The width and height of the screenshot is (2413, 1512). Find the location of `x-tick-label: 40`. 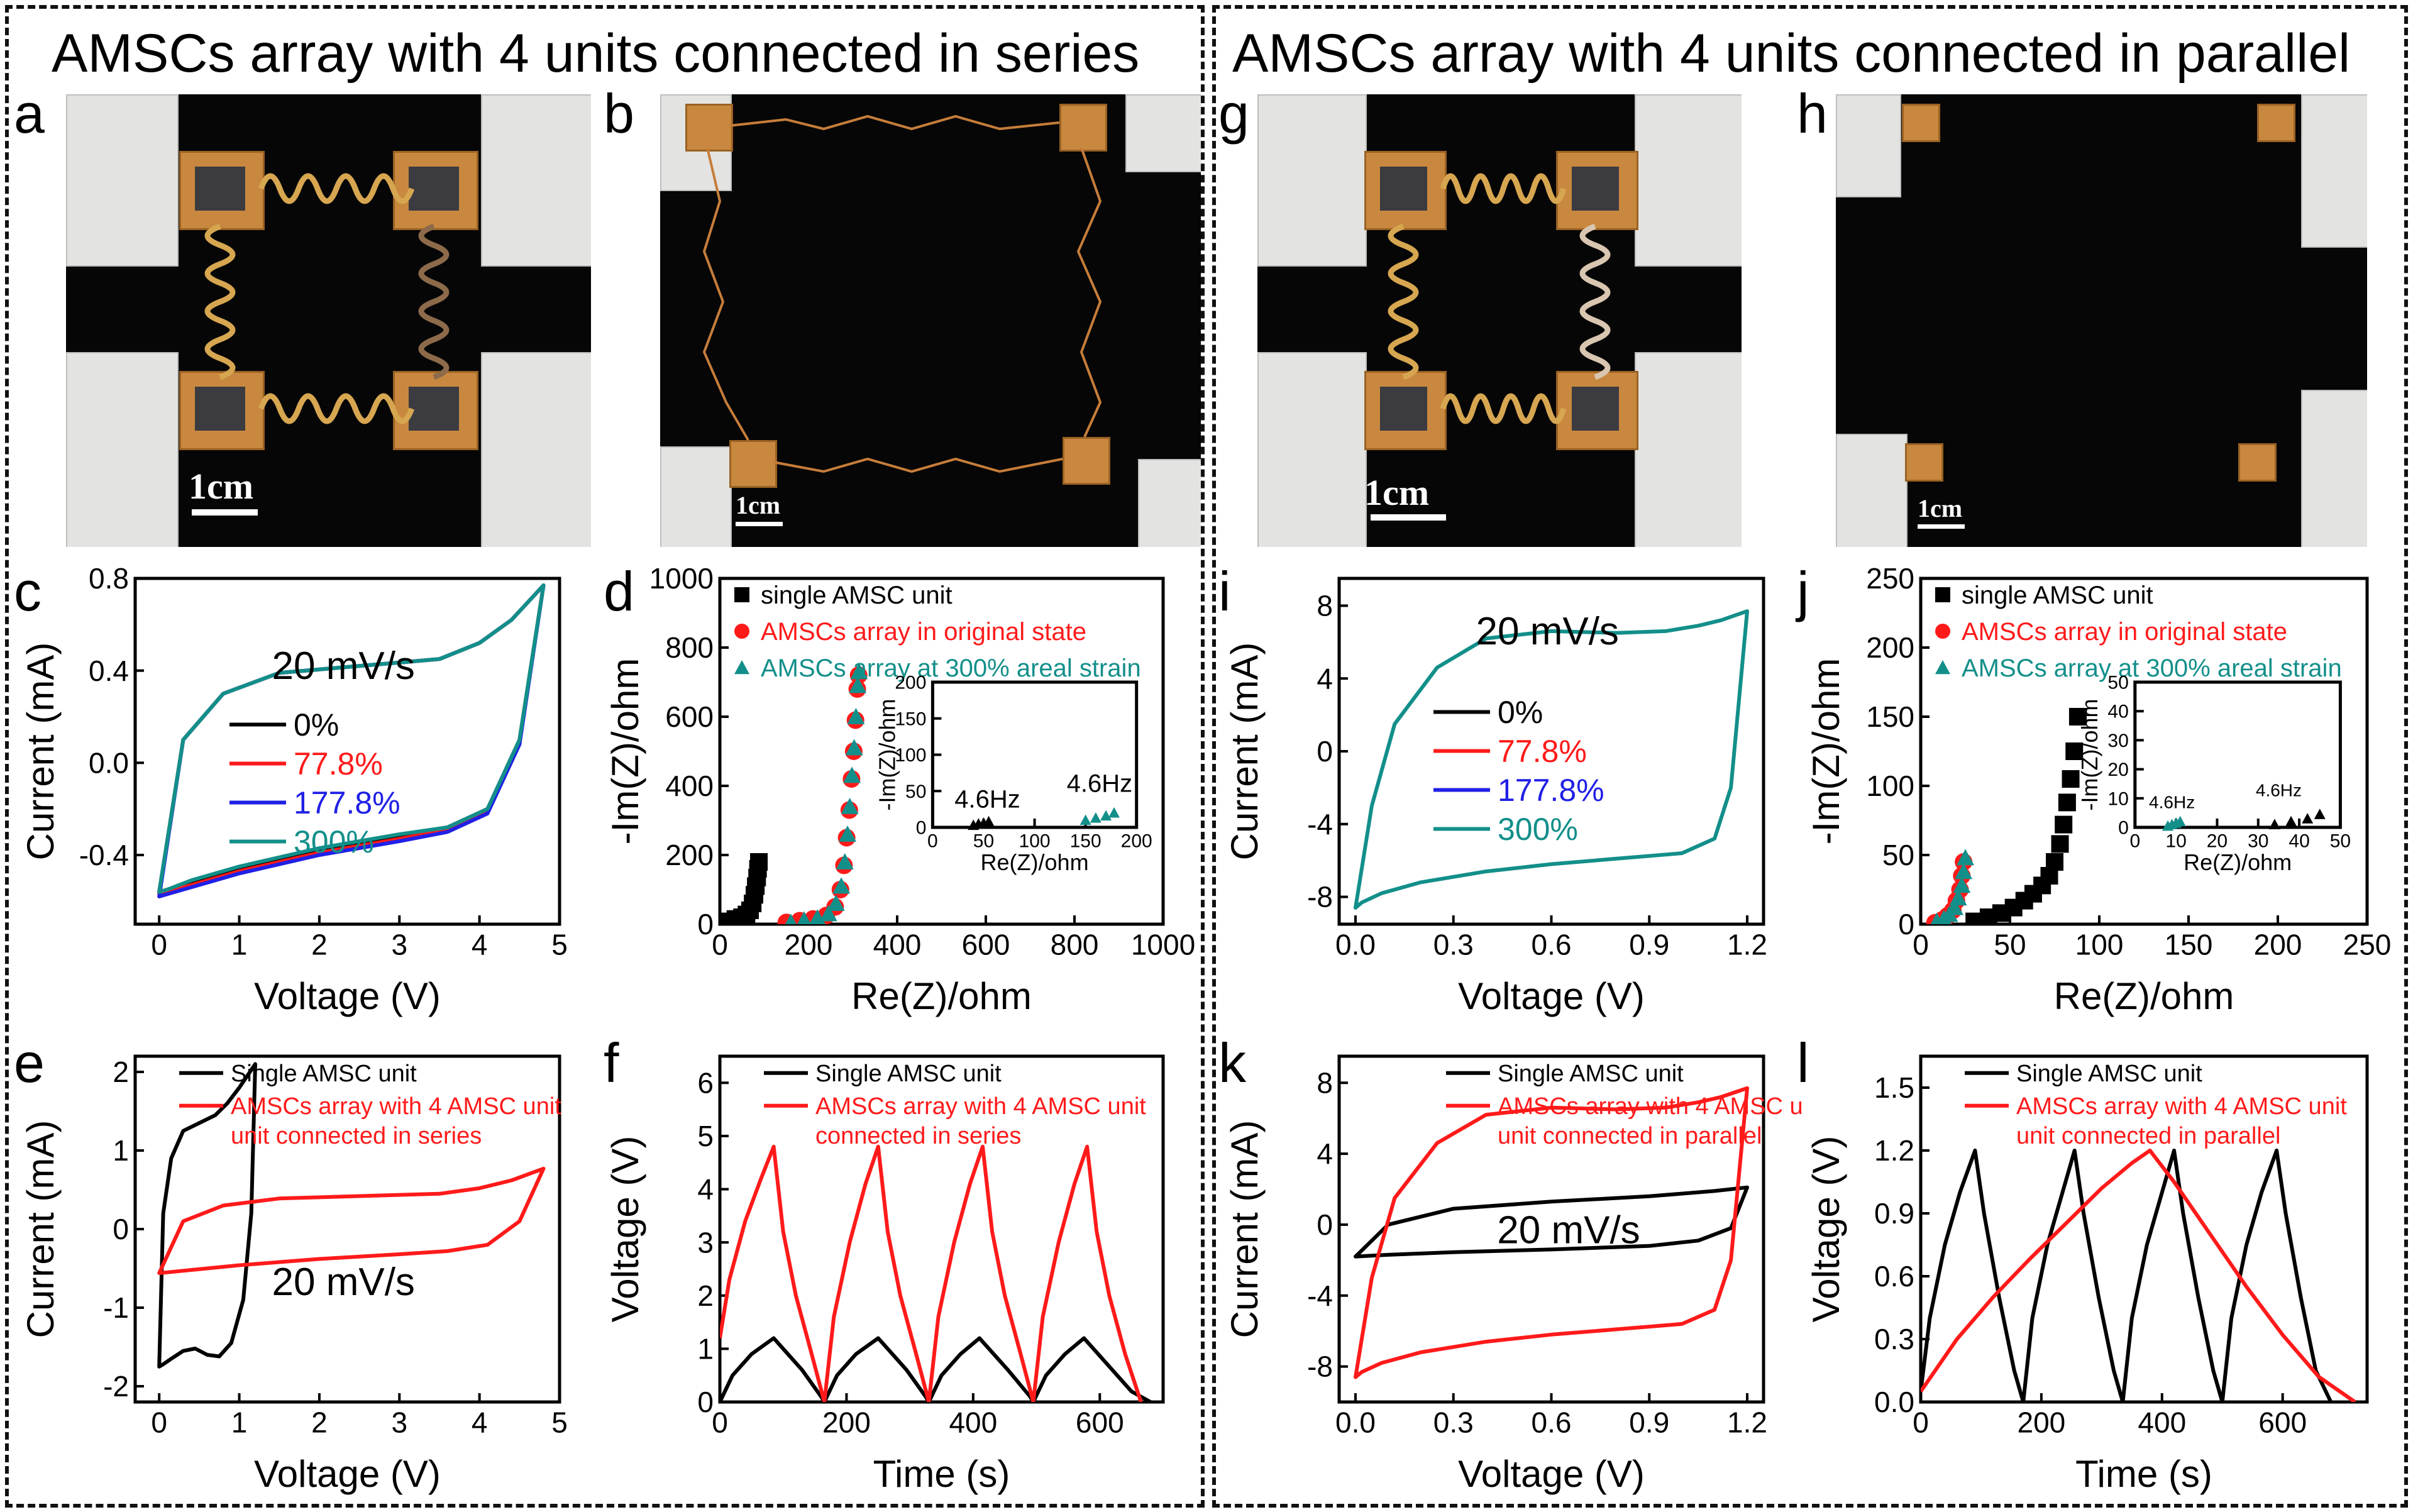

x-tick-label: 40 is located at coordinates (2299, 842).